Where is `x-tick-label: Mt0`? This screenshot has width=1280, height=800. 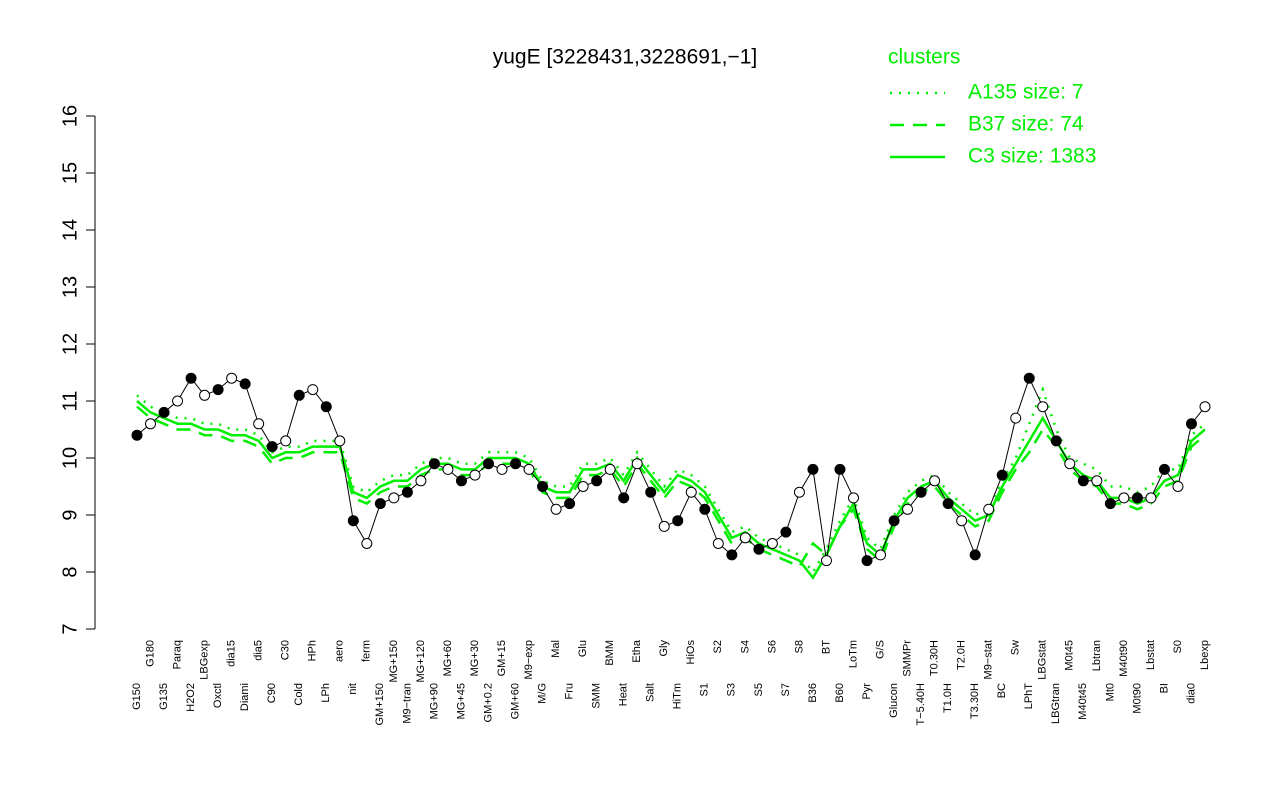 x-tick-label: Mt0 is located at coordinates (1110, 692).